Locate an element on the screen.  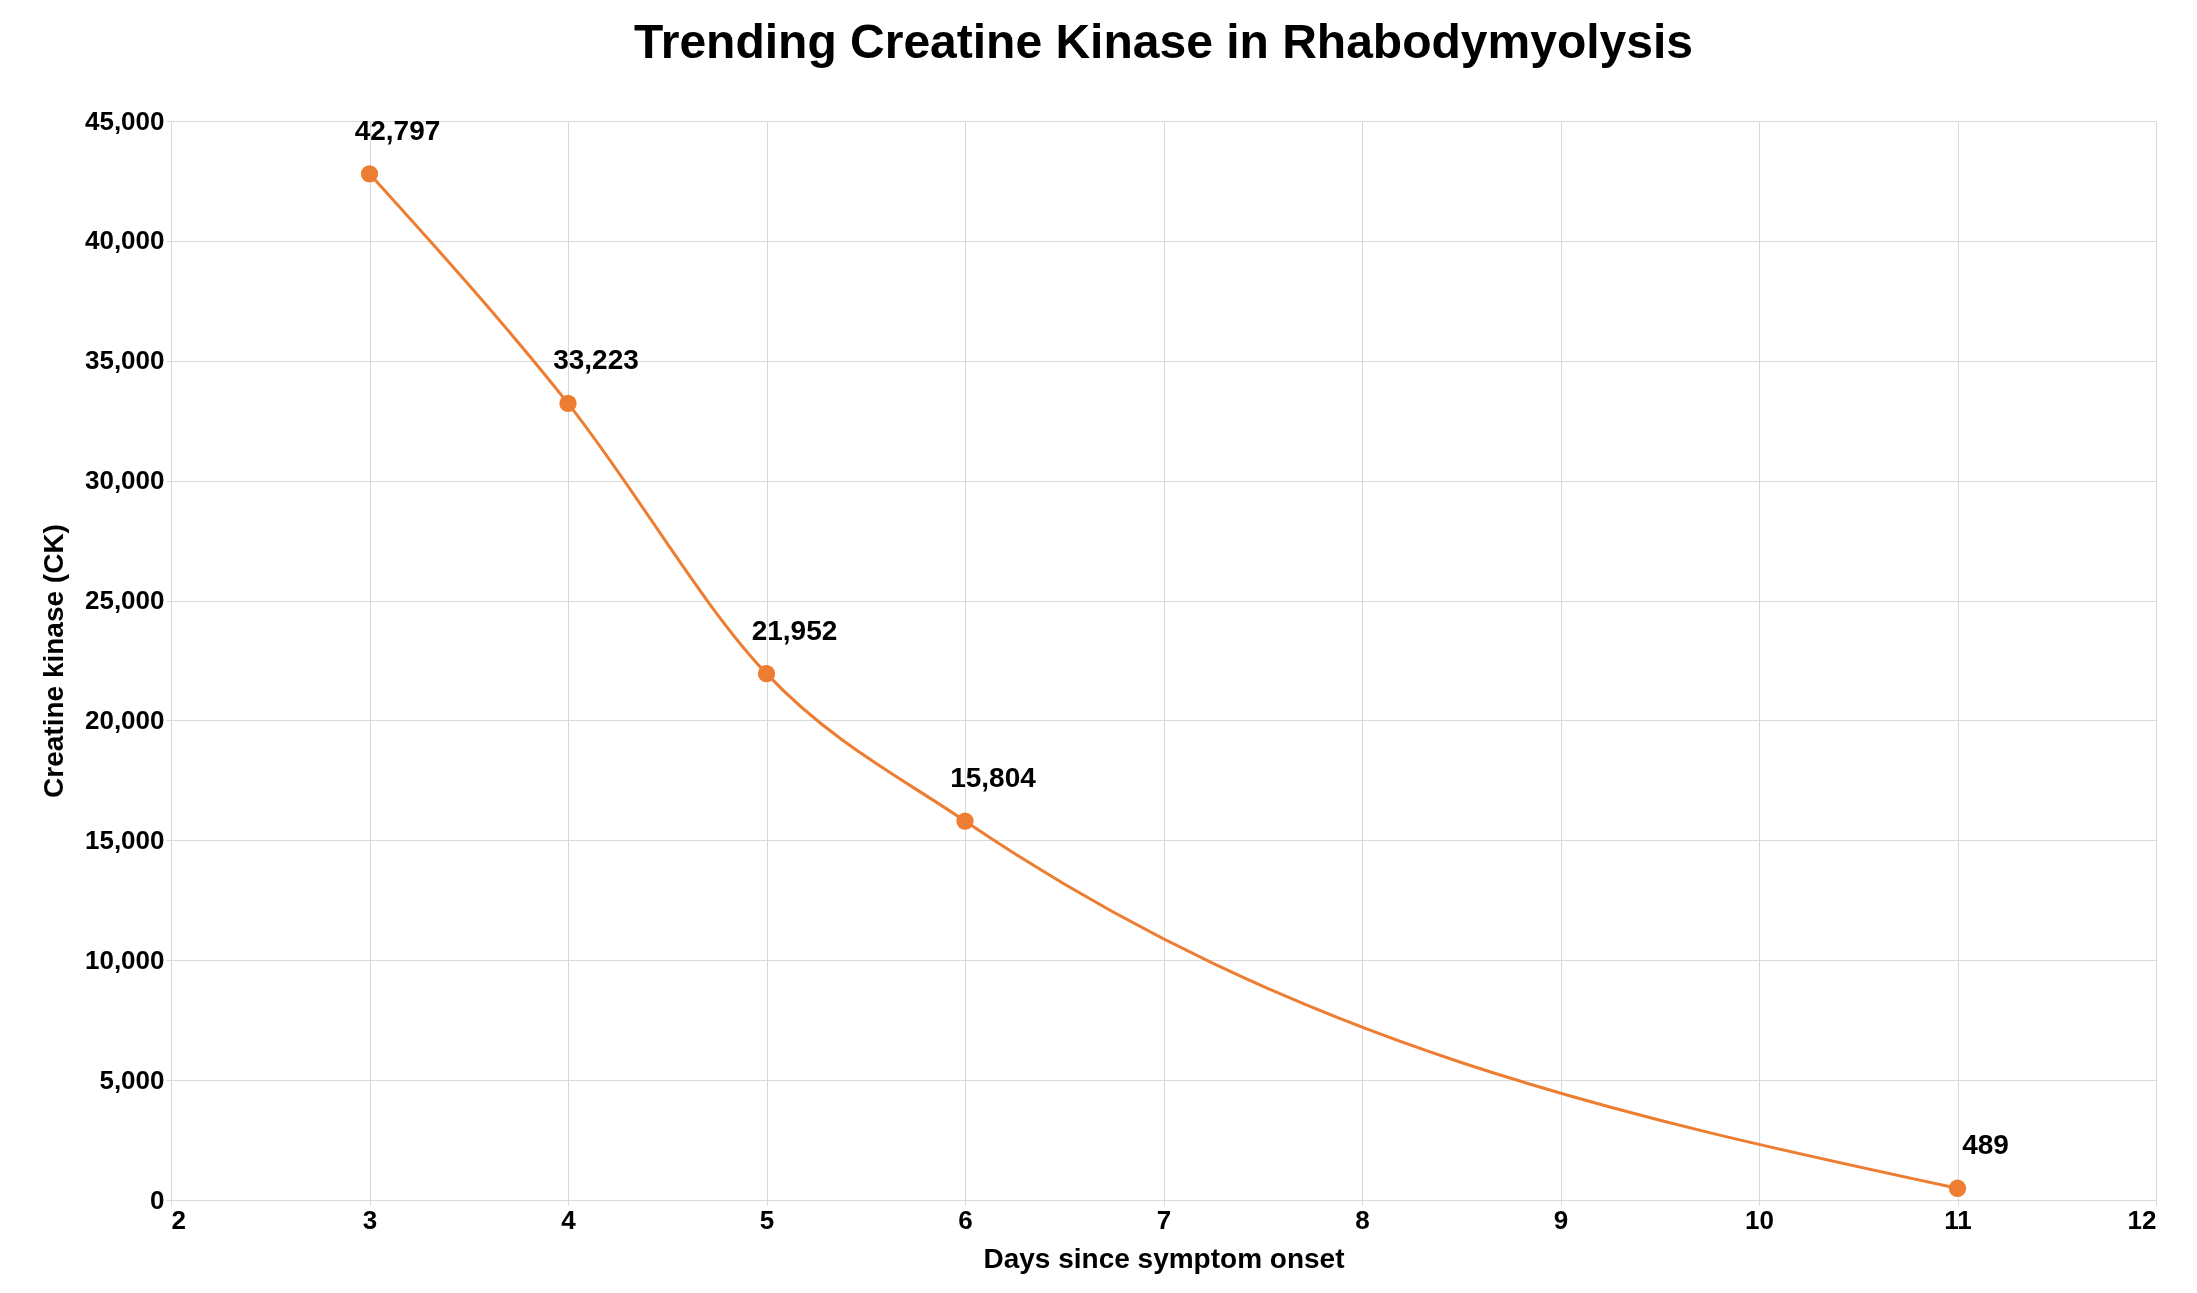
y-tick-label: 40,000 is located at coordinates (124, 240).